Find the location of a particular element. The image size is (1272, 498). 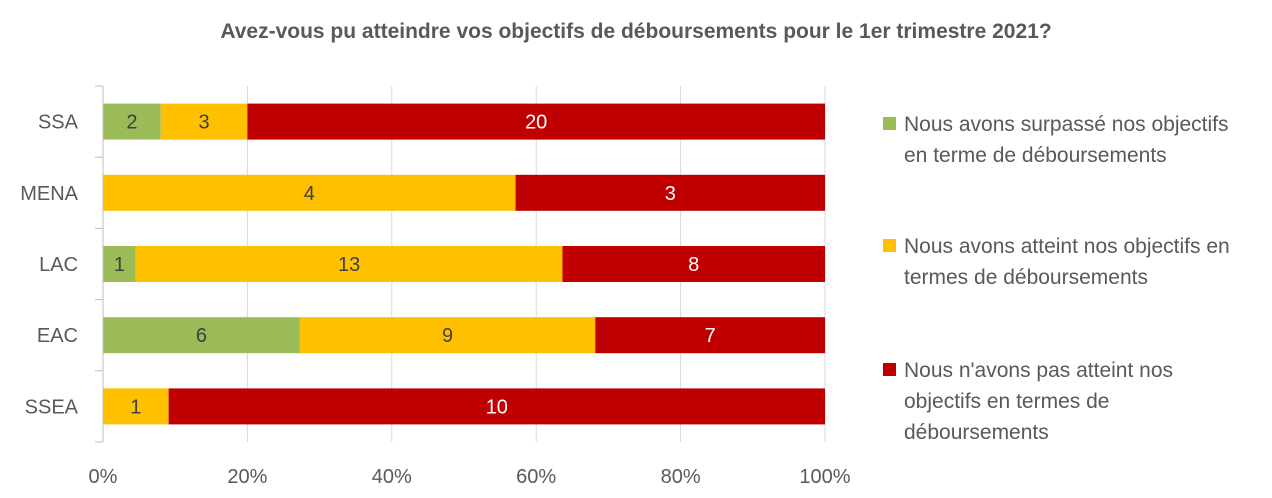

category-label: MENA is located at coordinates (49, 194).